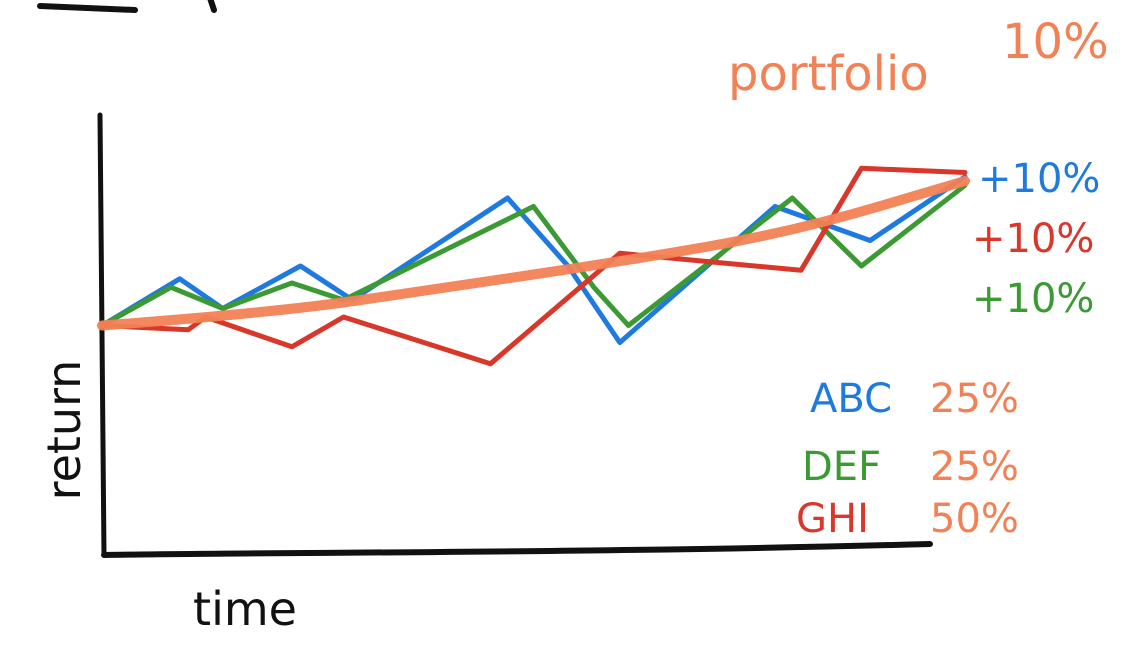 The width and height of the screenshot is (1130, 648). What do you see at coordinates (1033, 299) in the screenshot?
I see `def-return-annotation: +10%` at bounding box center [1033, 299].